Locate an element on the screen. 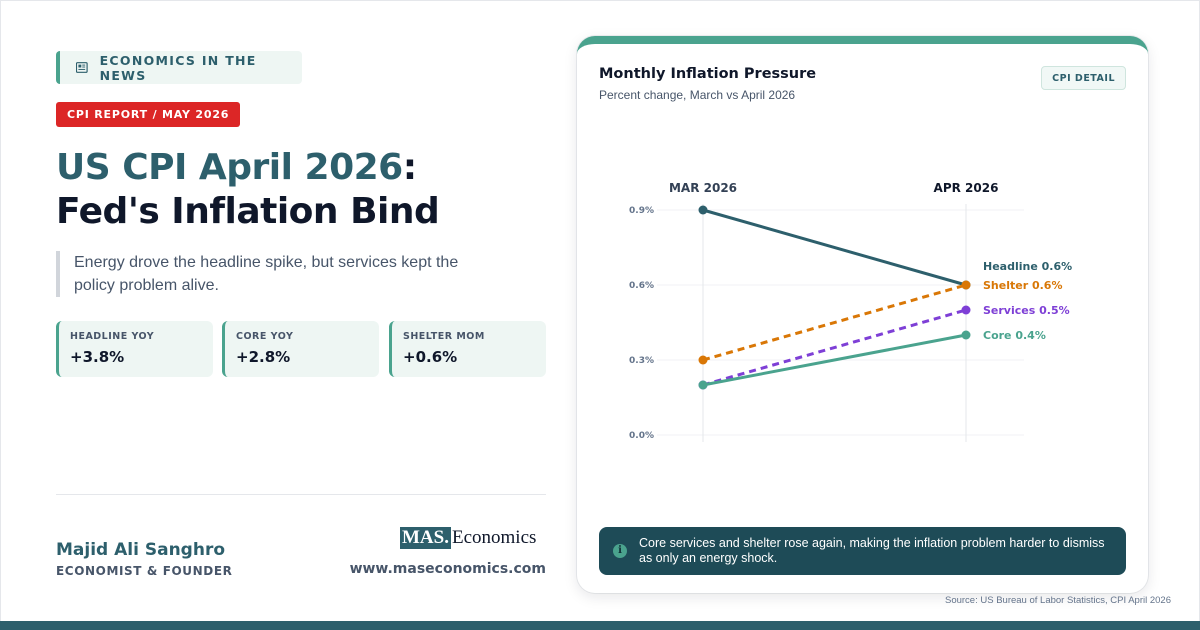 This screenshot has width=1200, height=630. y-tick-label: 0.6% is located at coordinates (641, 286).